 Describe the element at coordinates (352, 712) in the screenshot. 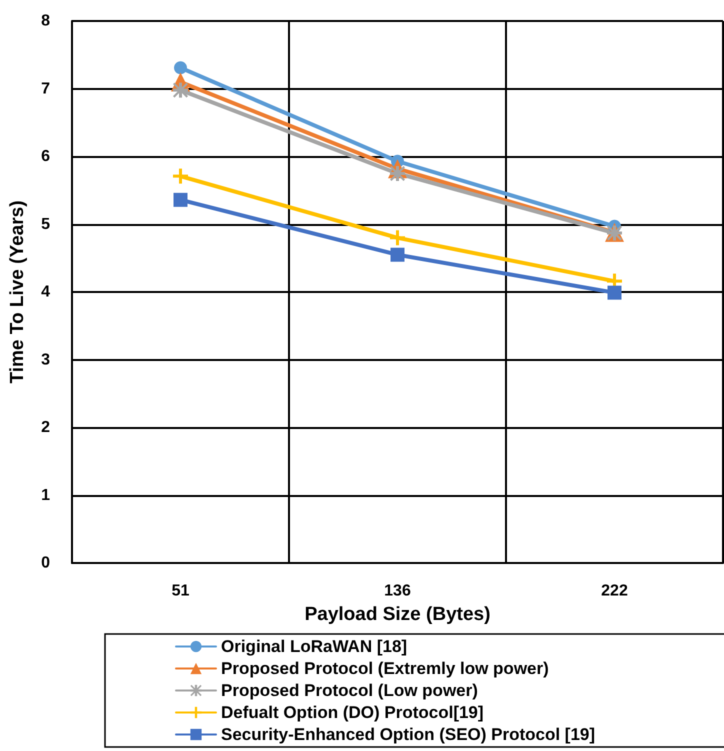

I see `legend-label: Defualt Option (DO) Protocol[19]` at that location.